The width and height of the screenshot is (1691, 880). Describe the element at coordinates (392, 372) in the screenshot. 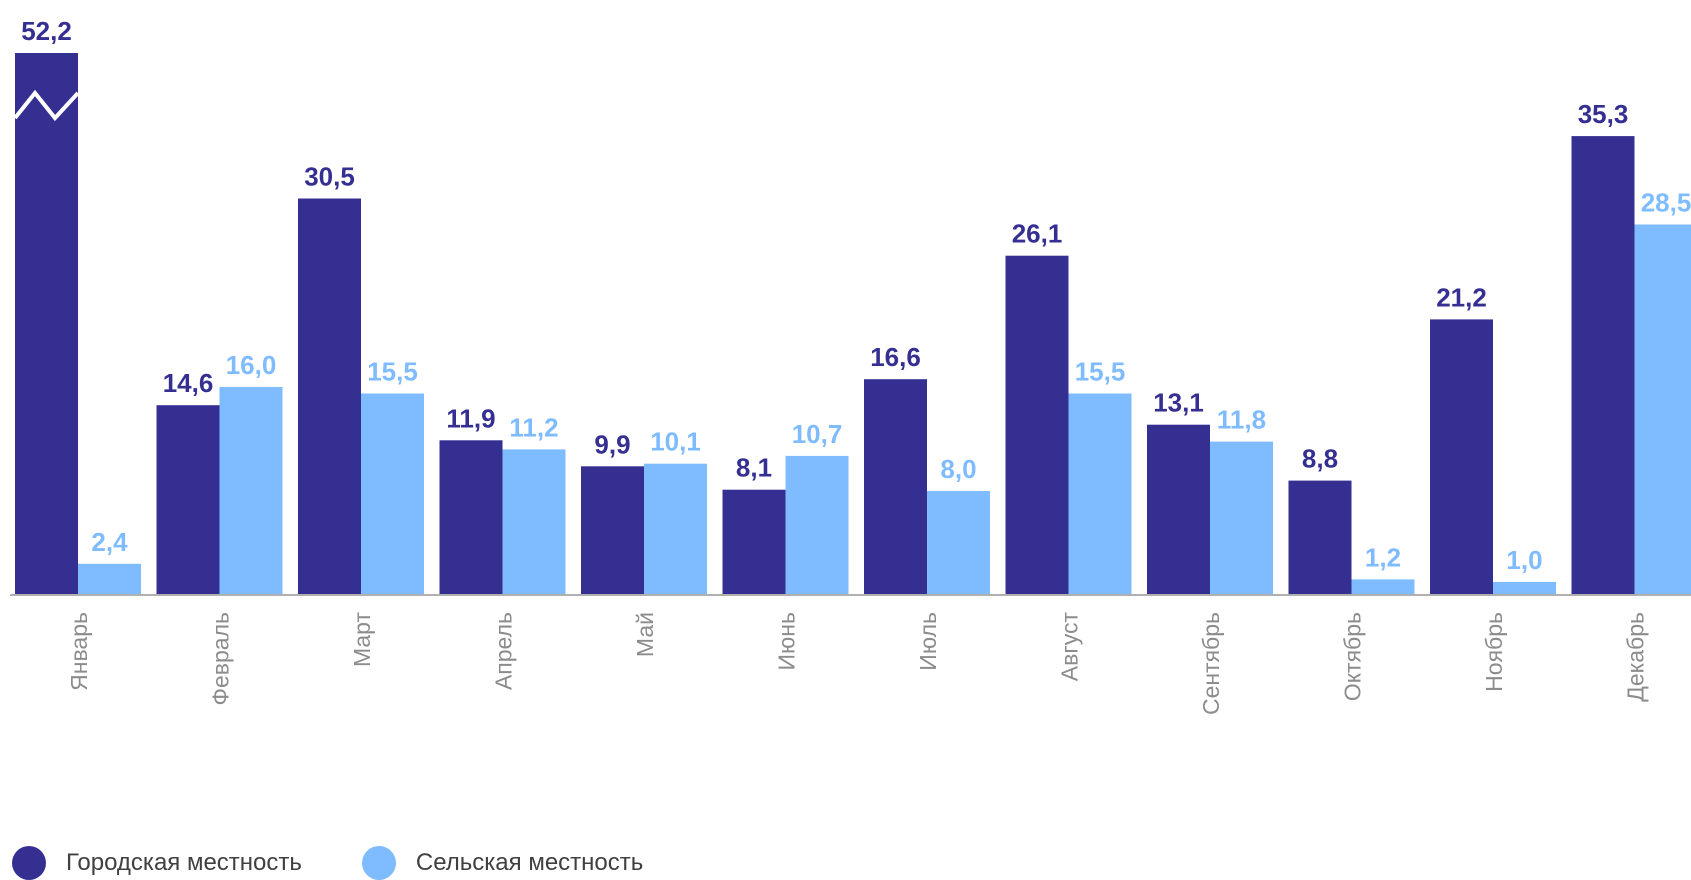

I see `value-label-rural-3: 15,5` at that location.